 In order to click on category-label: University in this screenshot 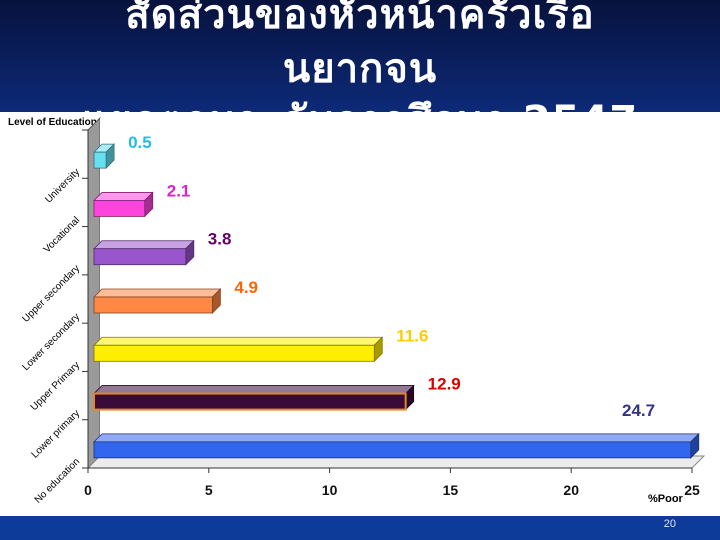, I will do `click(62, 186)`.